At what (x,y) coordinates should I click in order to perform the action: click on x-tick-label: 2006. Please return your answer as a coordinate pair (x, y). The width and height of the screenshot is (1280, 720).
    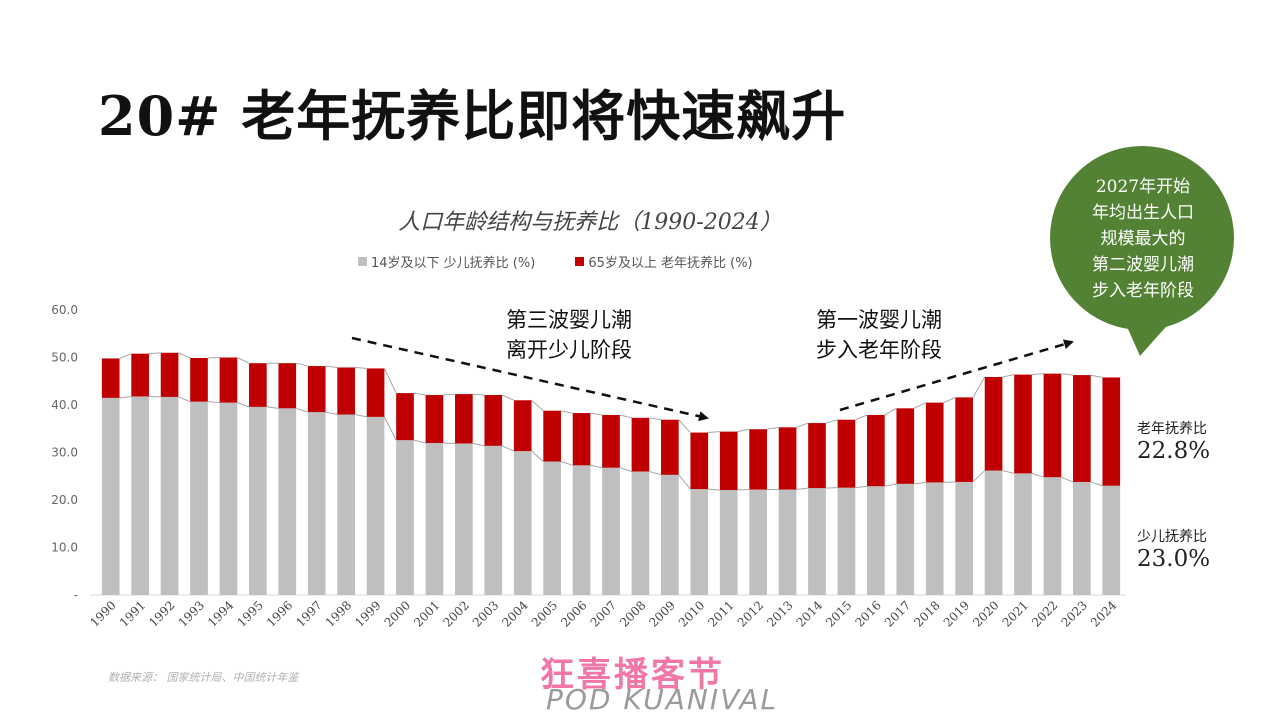
    Looking at the image, I should click on (573, 613).